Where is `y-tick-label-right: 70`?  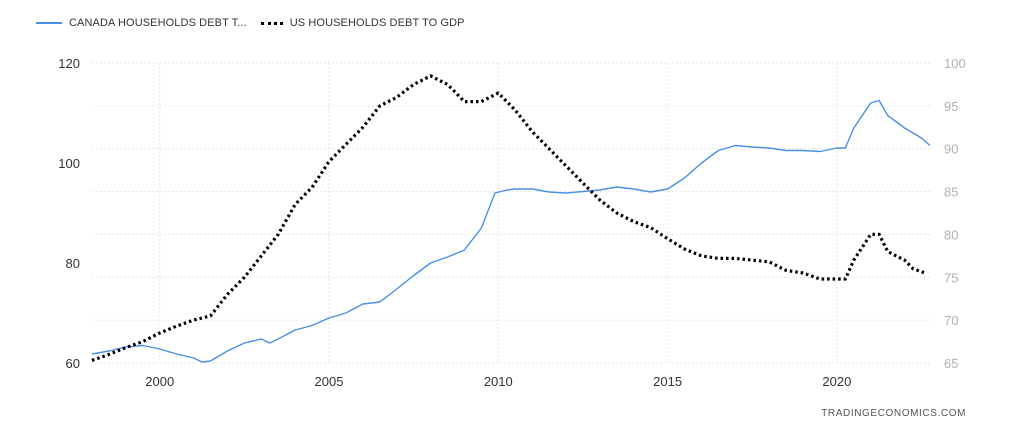 y-tick-label-right: 70 is located at coordinates (951, 320).